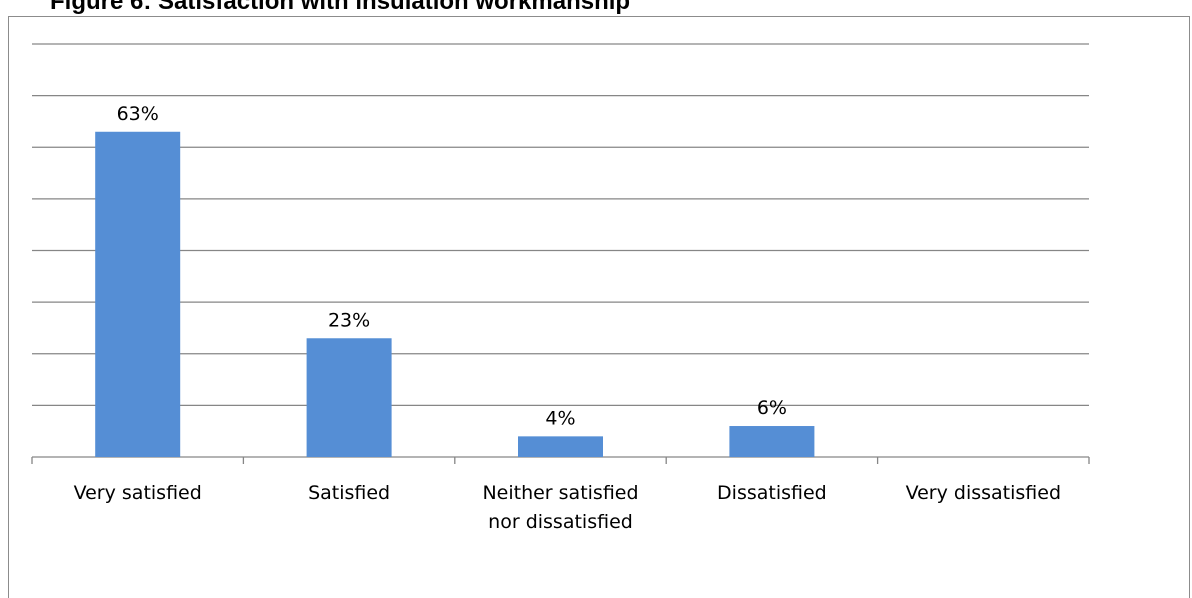 This screenshot has height=598, width=1192. What do you see at coordinates (983, 493) in the screenshot?
I see `category-label: Very dissatisfied` at bounding box center [983, 493].